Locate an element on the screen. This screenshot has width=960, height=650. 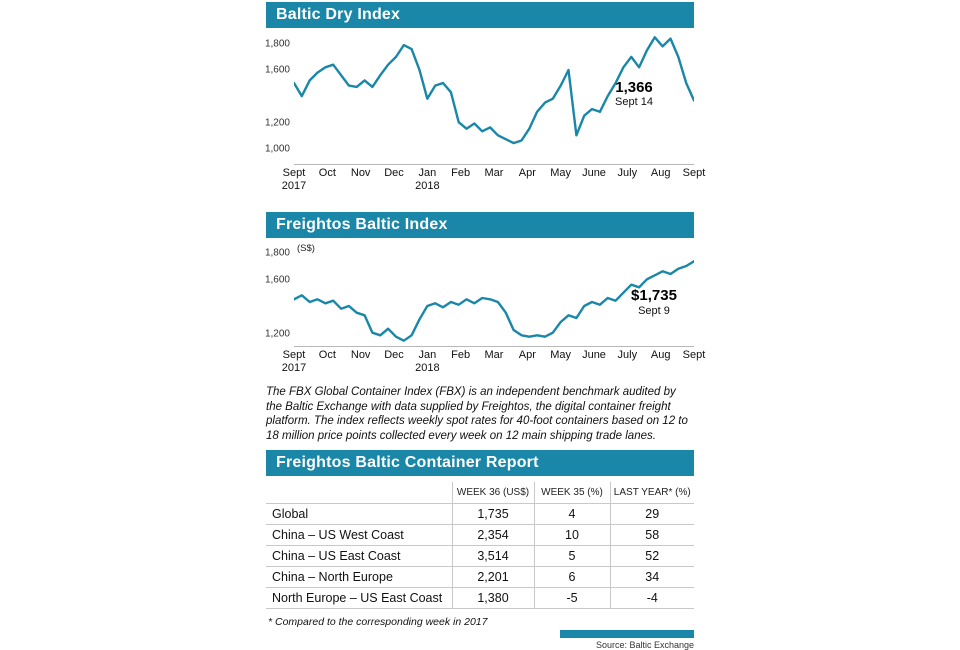
section-header-baltic-dry: Baltic Dry Index is located at coordinates (480, 15).